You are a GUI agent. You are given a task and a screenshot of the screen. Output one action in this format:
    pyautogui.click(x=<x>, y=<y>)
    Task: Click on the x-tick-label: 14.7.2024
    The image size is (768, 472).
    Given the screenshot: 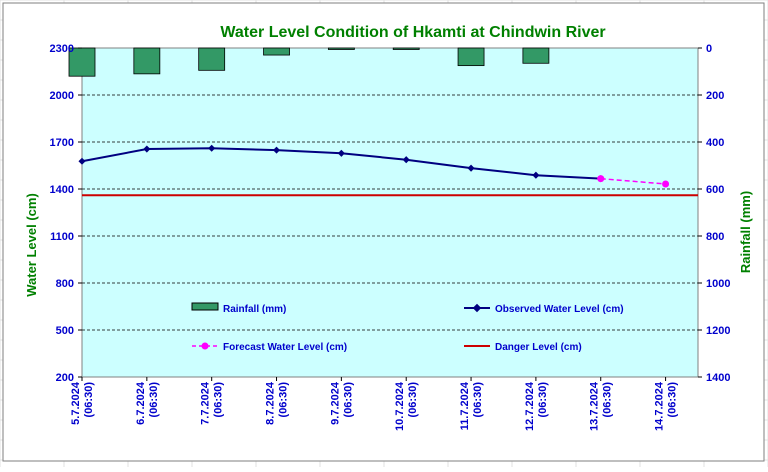 What is the action you would take?
    pyautogui.click(x=660, y=406)
    